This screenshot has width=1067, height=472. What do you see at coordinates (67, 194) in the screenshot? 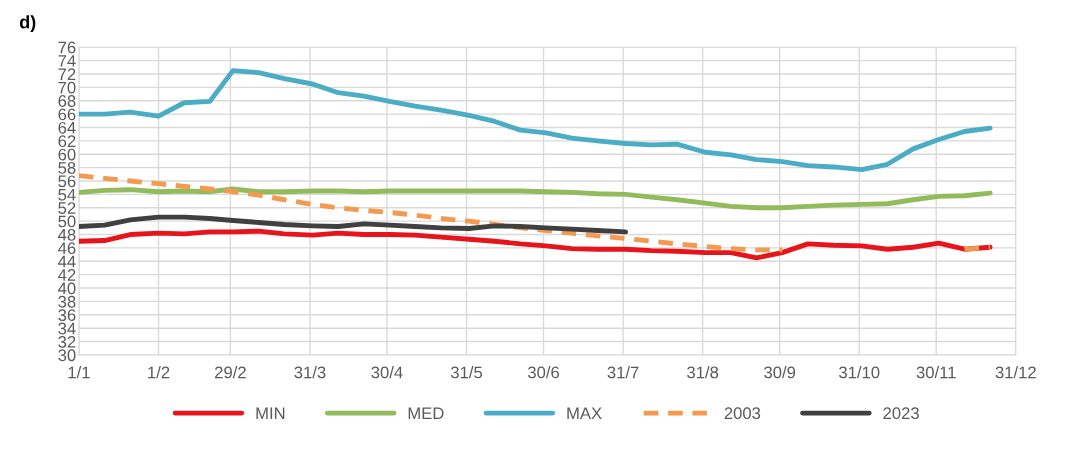
I see `y-tick-label: 54` at bounding box center [67, 194].